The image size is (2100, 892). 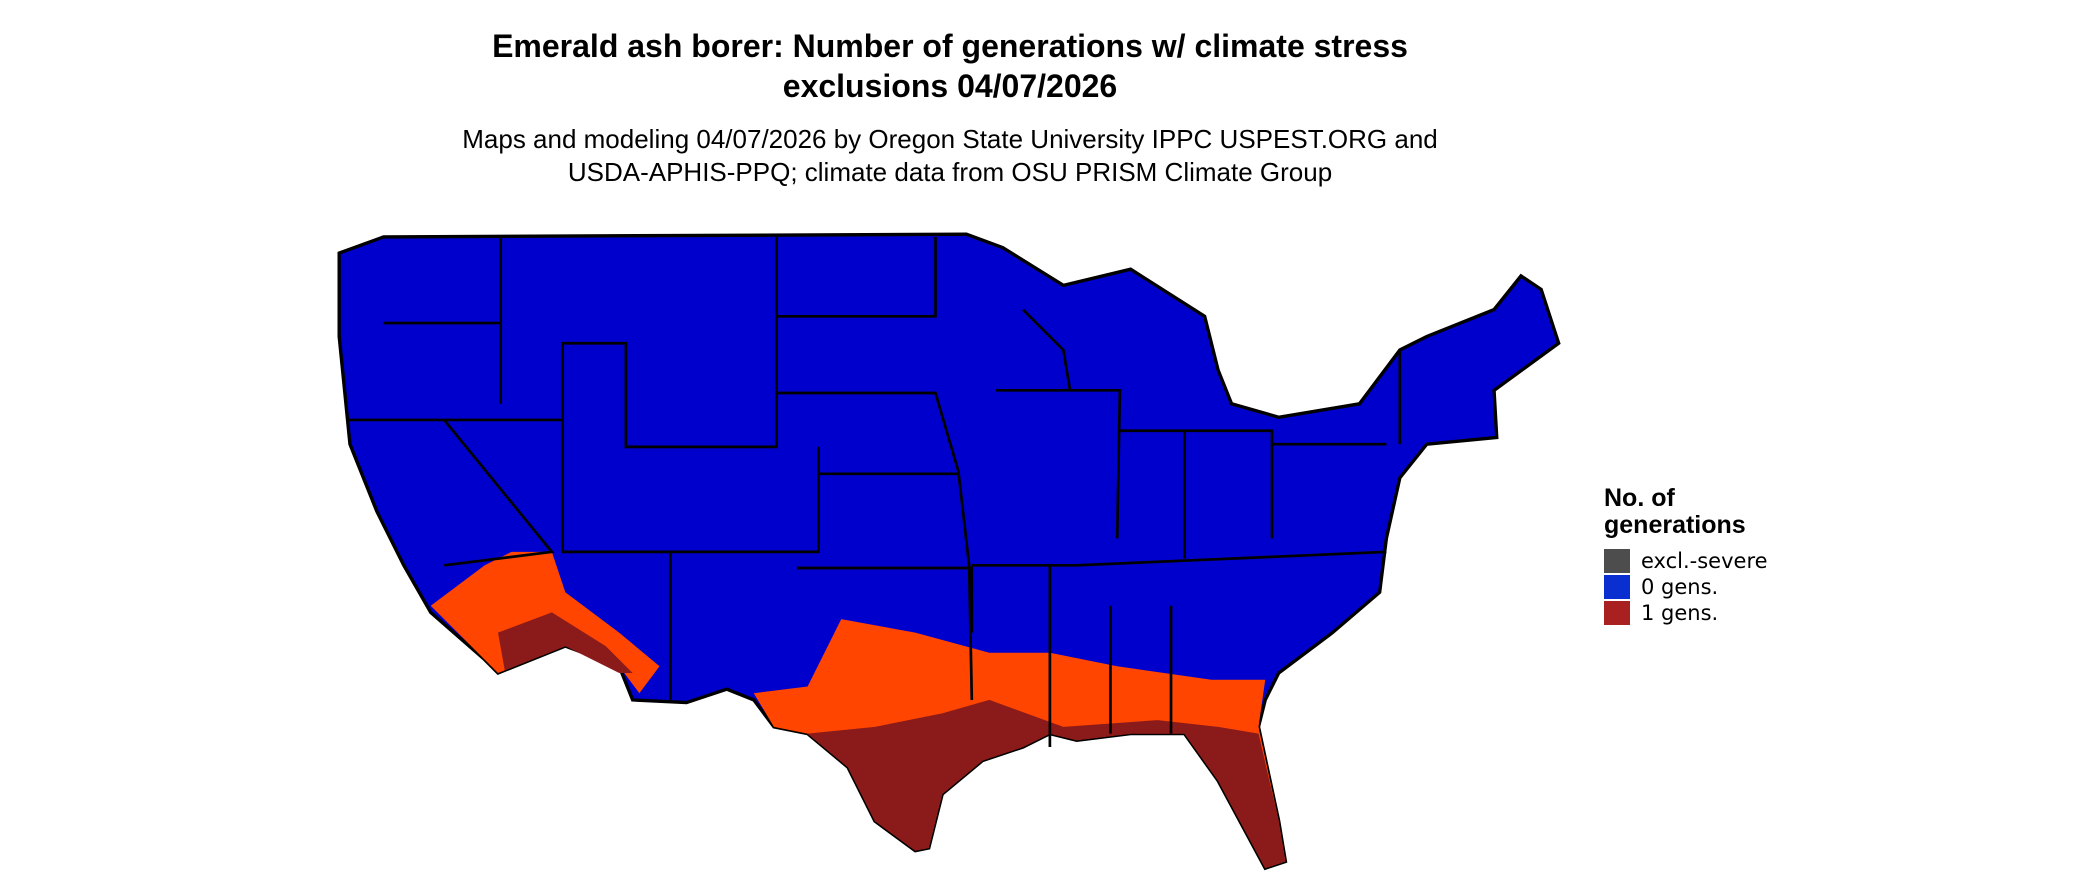 What do you see at coordinates (1639, 498) in the screenshot?
I see `legend-title: No. of` at bounding box center [1639, 498].